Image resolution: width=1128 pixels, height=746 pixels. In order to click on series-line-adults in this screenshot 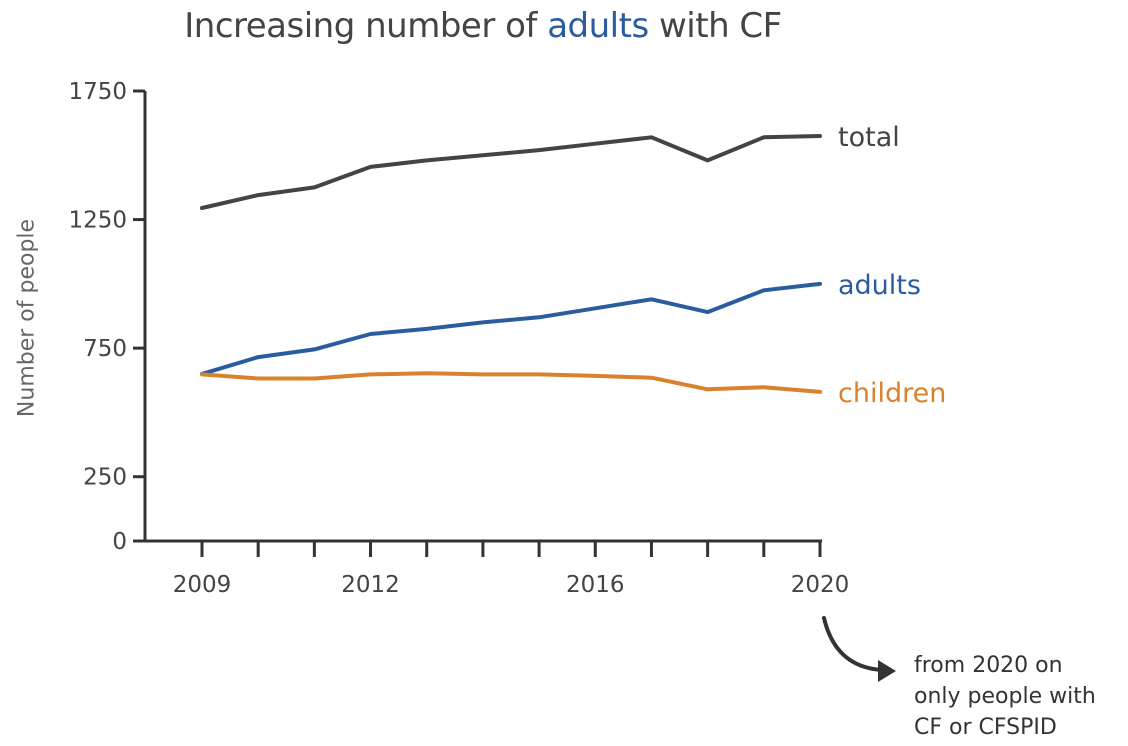, I will do `click(511, 328)`.